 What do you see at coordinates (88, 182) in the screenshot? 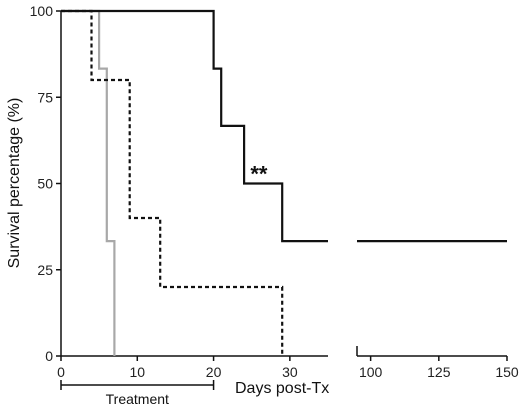
I see `series-solid-gray-line` at bounding box center [88, 182].